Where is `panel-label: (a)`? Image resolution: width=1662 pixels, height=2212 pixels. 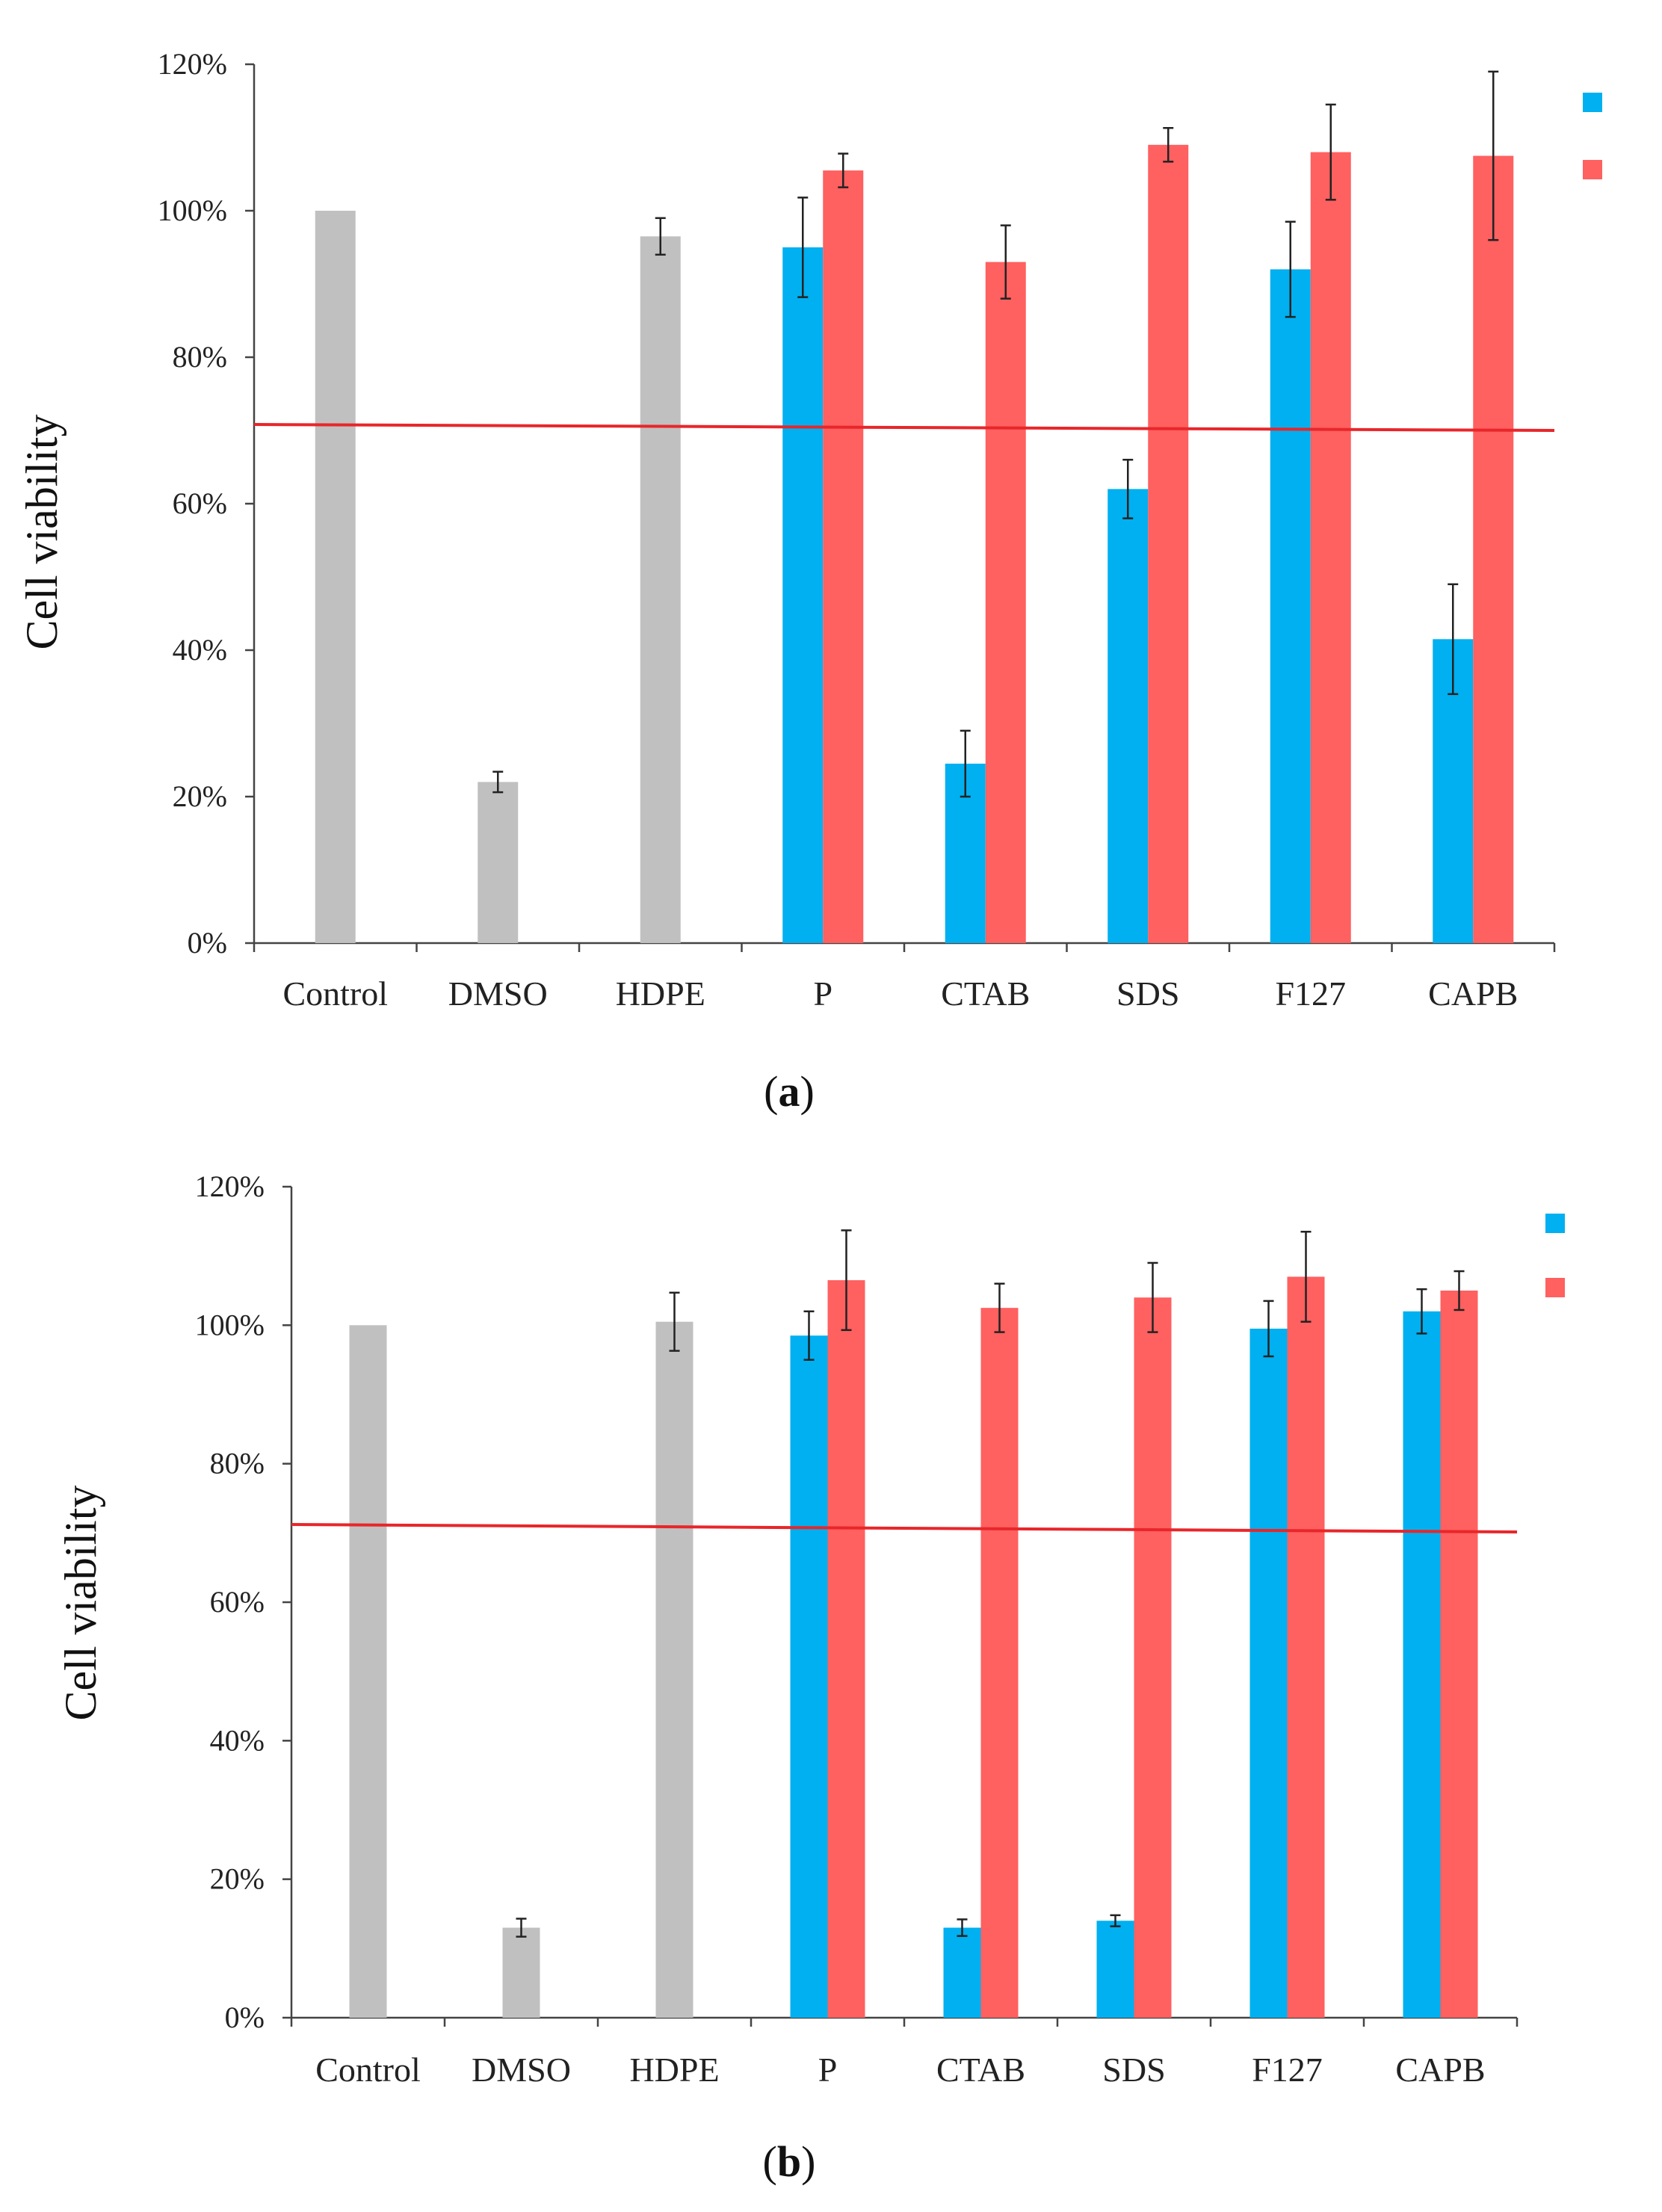 panel-label: (a) is located at coordinates (790, 1091).